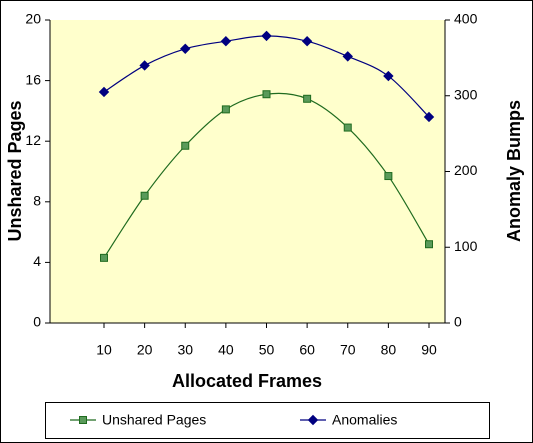 The image size is (533, 443). I want to click on x-tick-label: 30, so click(185, 350).